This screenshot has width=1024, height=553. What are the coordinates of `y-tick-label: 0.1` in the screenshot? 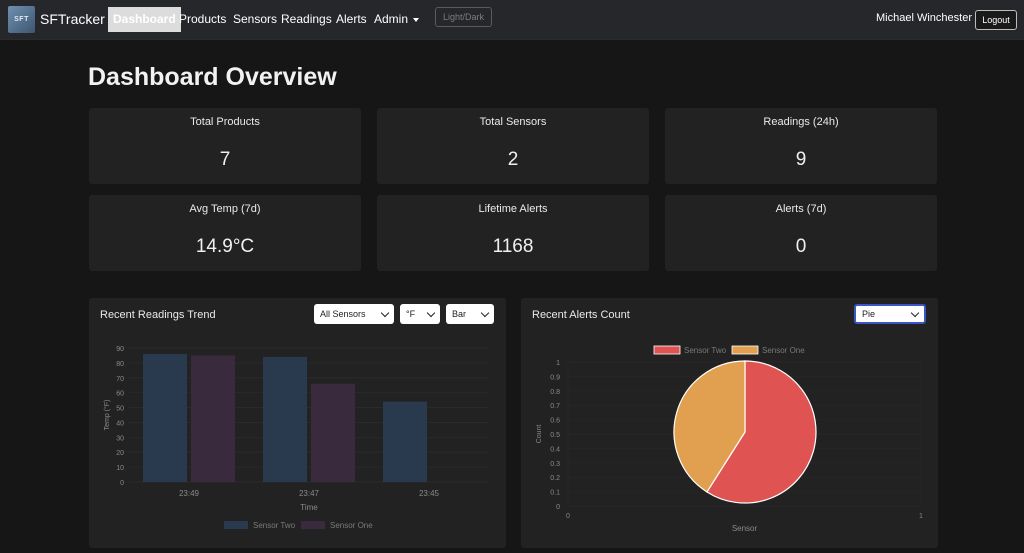 It's located at (555, 493).